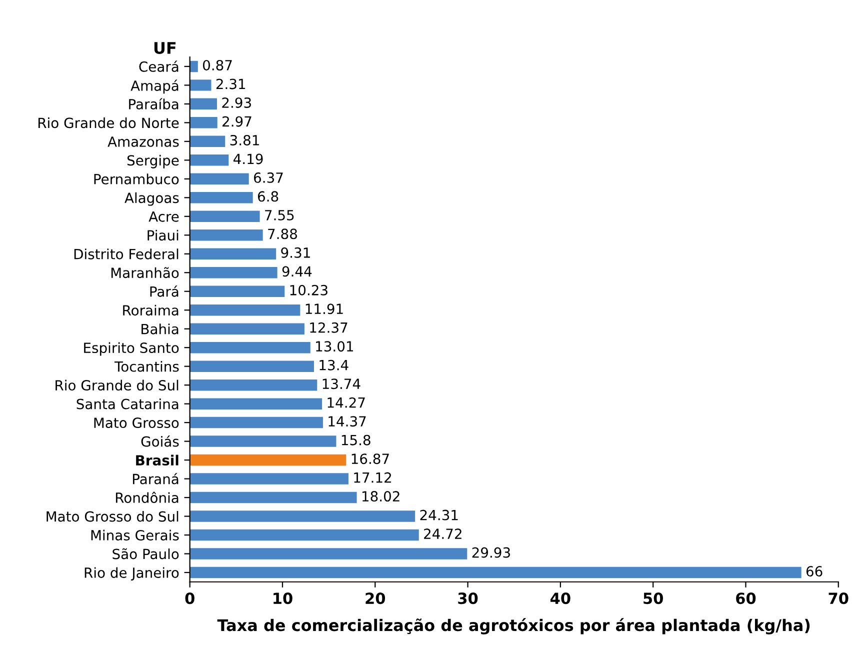  I want to click on x-tick-label: 70, so click(838, 598).